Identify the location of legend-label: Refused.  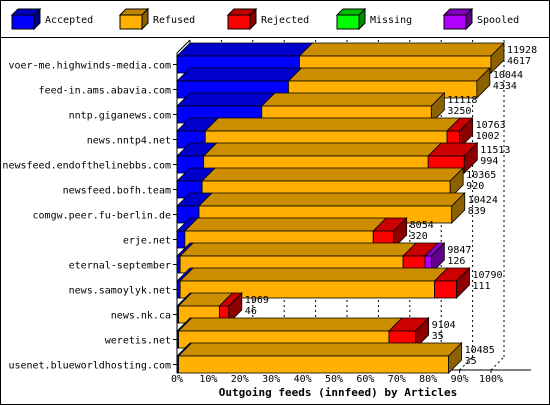
(174, 20).